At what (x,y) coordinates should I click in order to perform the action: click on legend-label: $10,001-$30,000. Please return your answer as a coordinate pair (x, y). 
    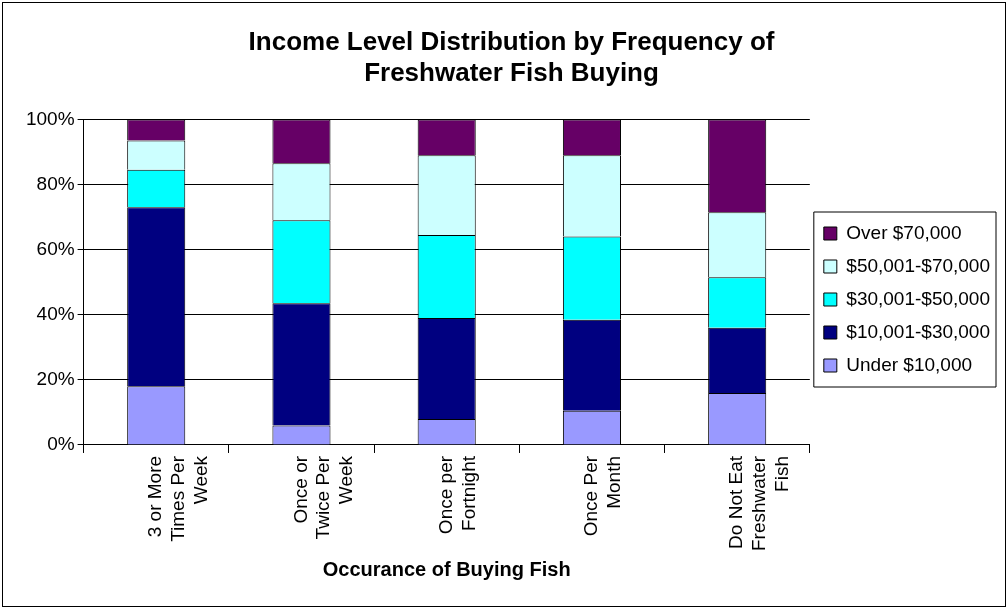
    Looking at the image, I should click on (918, 331).